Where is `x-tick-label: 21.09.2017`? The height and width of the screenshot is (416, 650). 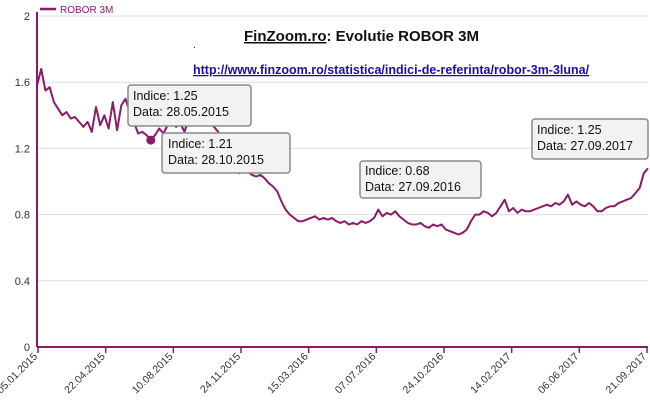 x-tick-label: 21.09.2017 is located at coordinates (626, 374).